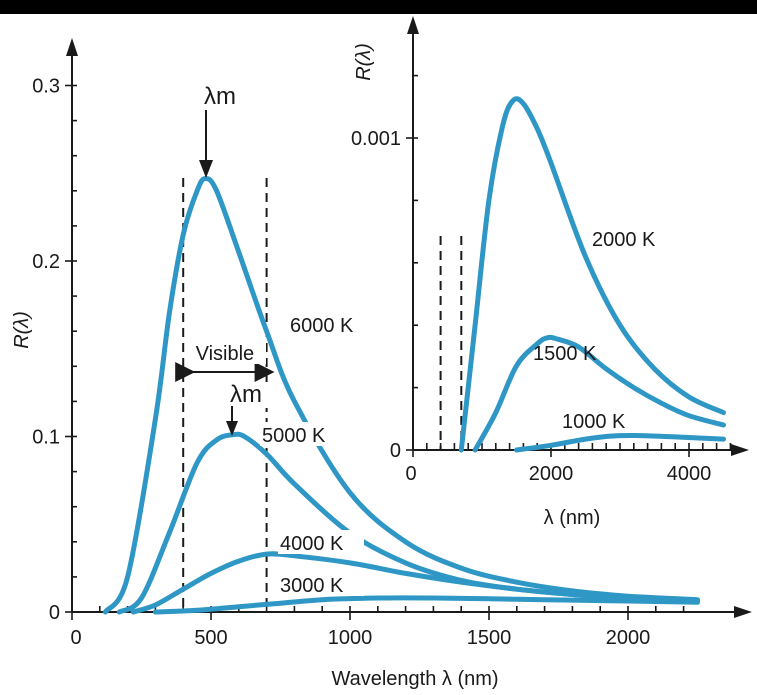 The image size is (757, 695). I want to click on main-y-tick-label: 0, so click(54, 613).